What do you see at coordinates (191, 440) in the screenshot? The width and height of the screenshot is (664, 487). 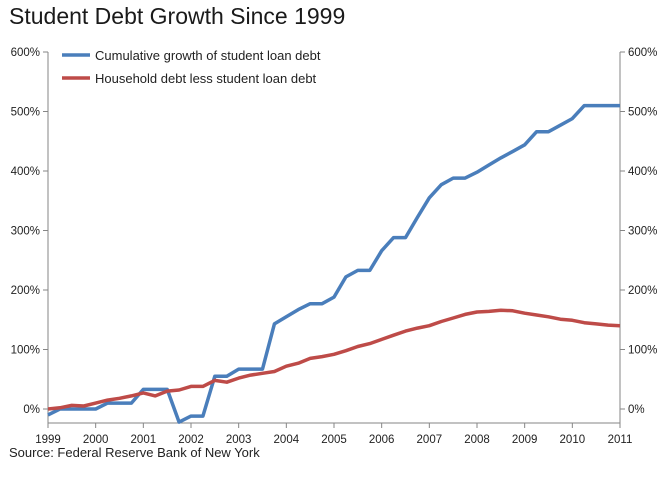 I see `x-tick-label: 2002` at bounding box center [191, 440].